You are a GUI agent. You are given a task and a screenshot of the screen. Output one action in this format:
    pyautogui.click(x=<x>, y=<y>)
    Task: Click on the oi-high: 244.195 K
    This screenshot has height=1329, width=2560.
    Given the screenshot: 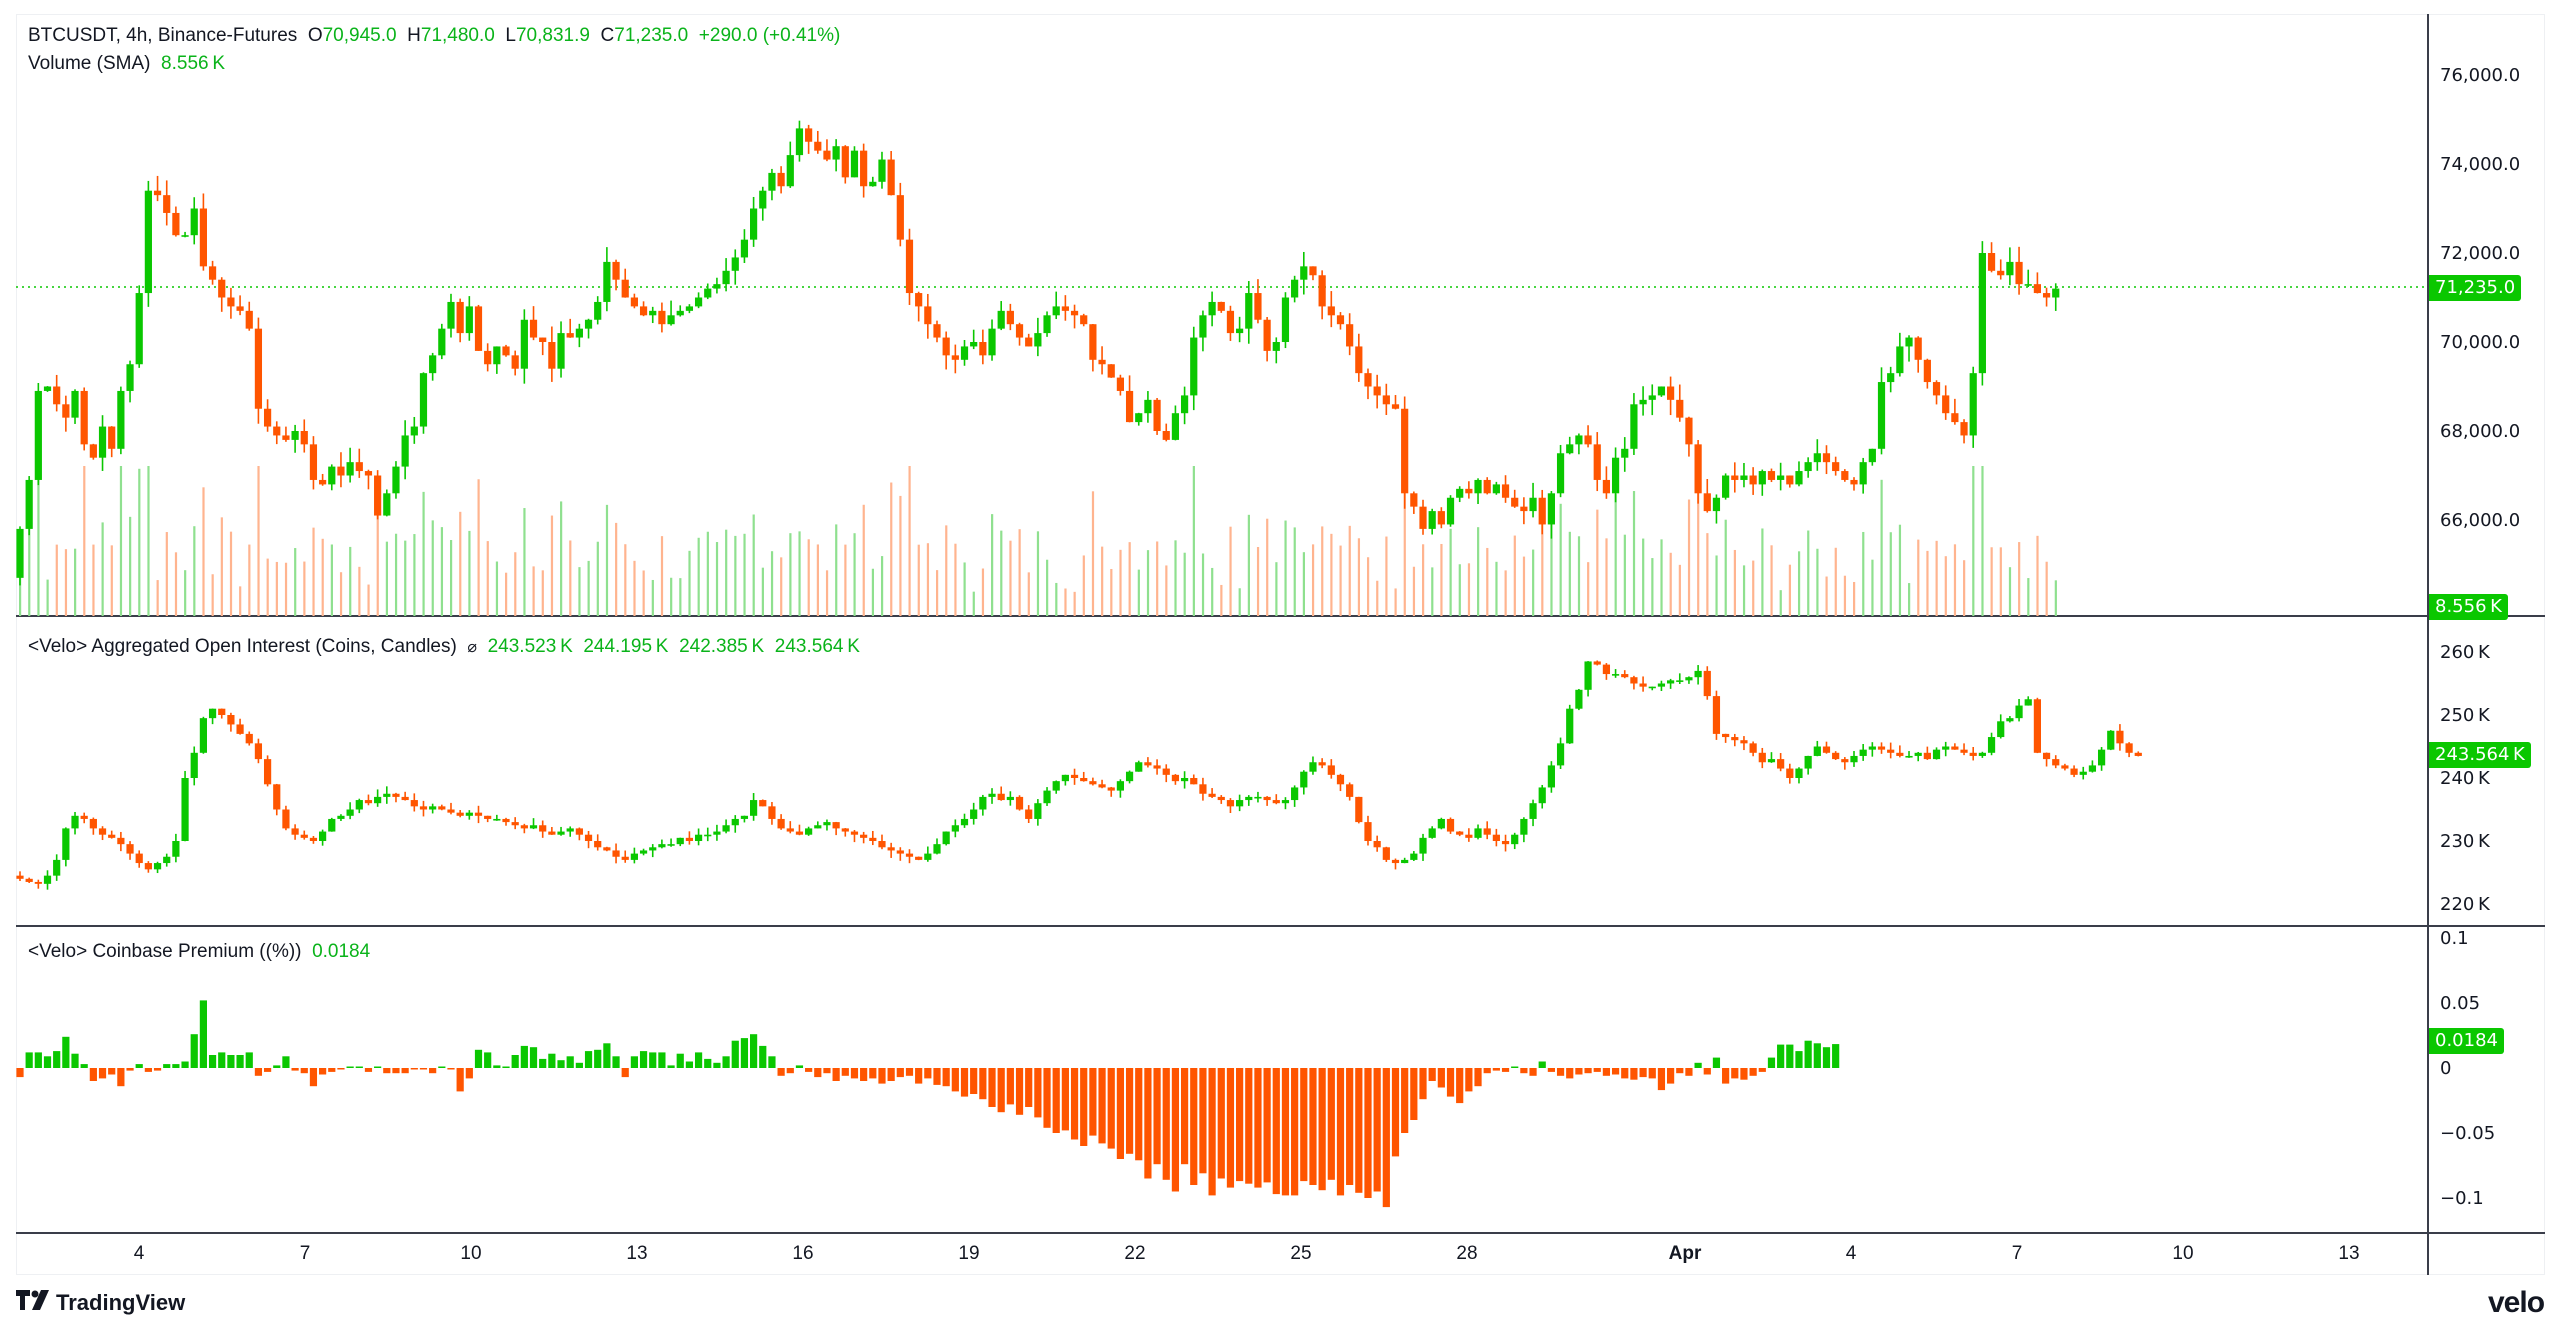 What is the action you would take?
    pyautogui.click(x=626, y=646)
    